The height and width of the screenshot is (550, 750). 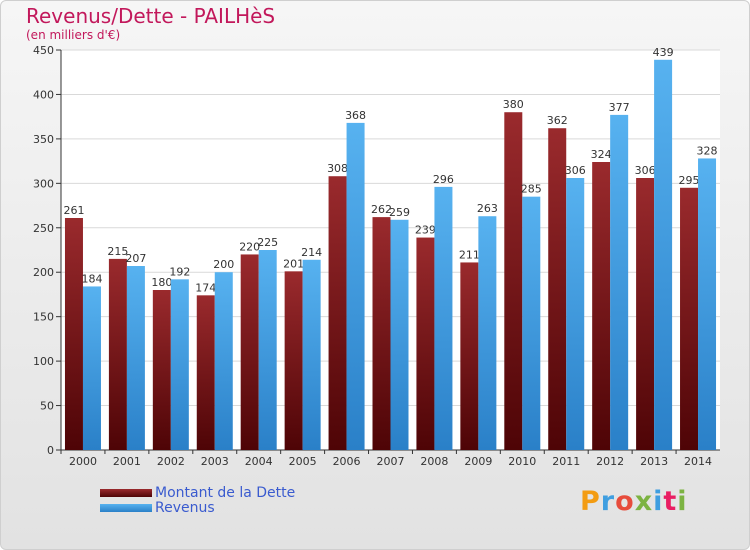 I want to click on data-label-dette: 380, so click(x=513, y=104).